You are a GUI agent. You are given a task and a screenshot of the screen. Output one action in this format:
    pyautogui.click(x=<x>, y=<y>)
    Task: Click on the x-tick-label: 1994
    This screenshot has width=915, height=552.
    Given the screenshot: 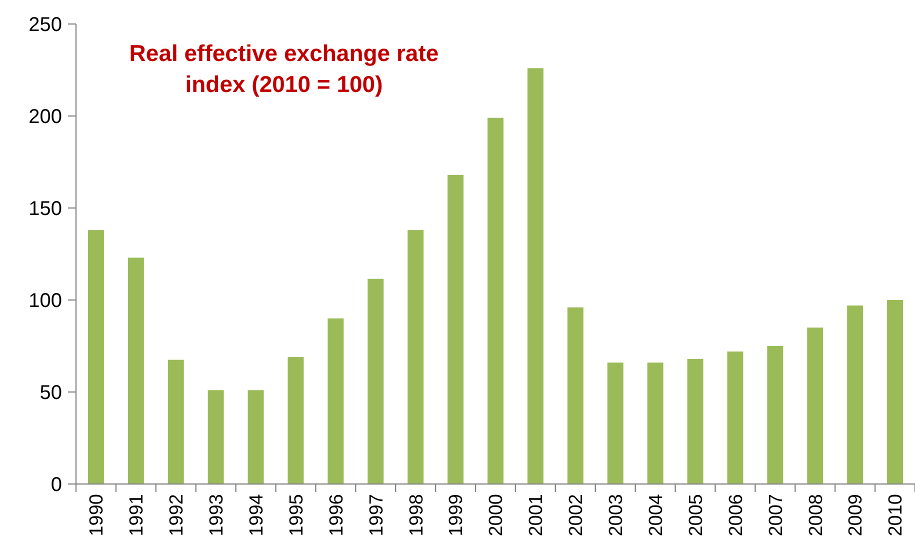 What is the action you would take?
    pyautogui.click(x=257, y=515)
    